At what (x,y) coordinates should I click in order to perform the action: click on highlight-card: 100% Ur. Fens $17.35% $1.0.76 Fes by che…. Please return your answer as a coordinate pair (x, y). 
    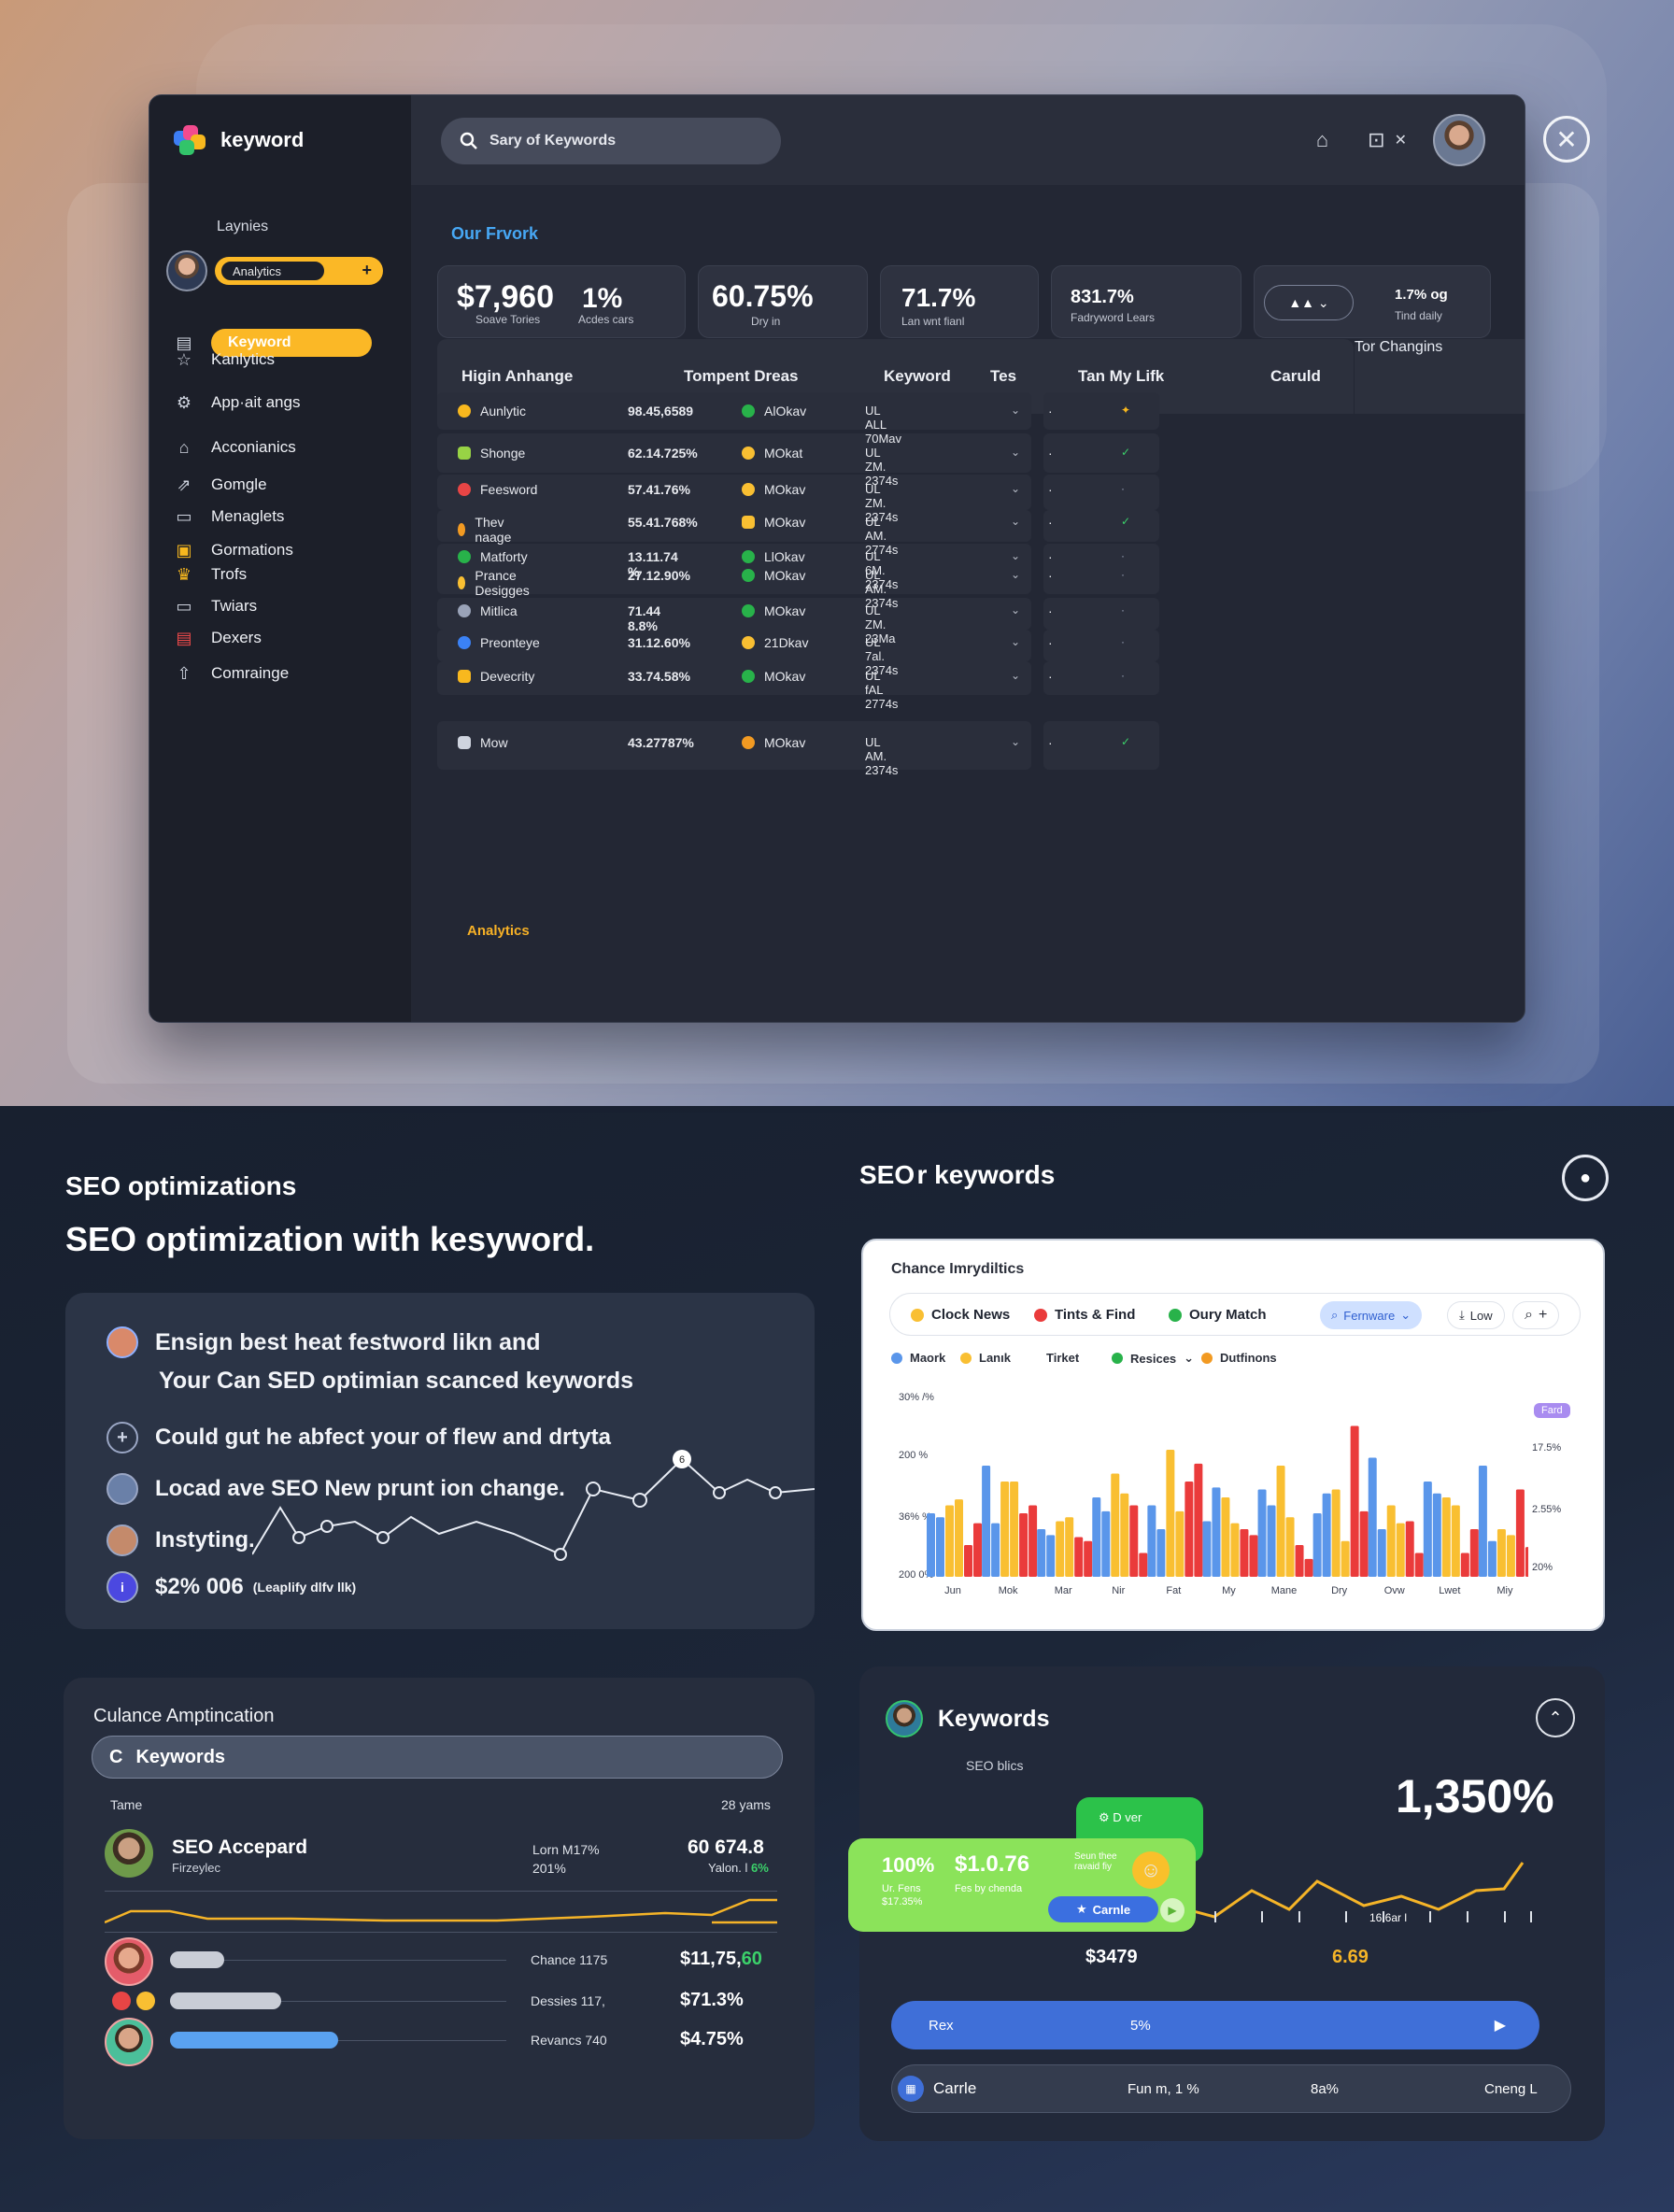
    Looking at the image, I should click on (1022, 1885).